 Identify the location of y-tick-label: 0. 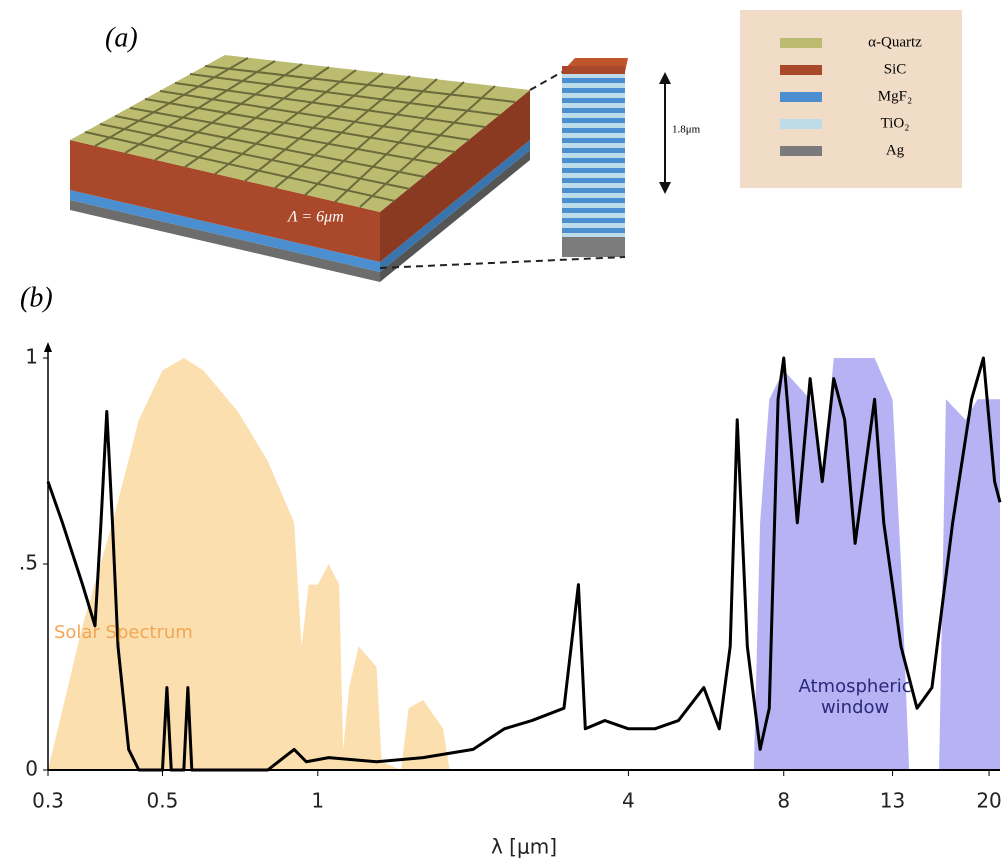
(31, 769).